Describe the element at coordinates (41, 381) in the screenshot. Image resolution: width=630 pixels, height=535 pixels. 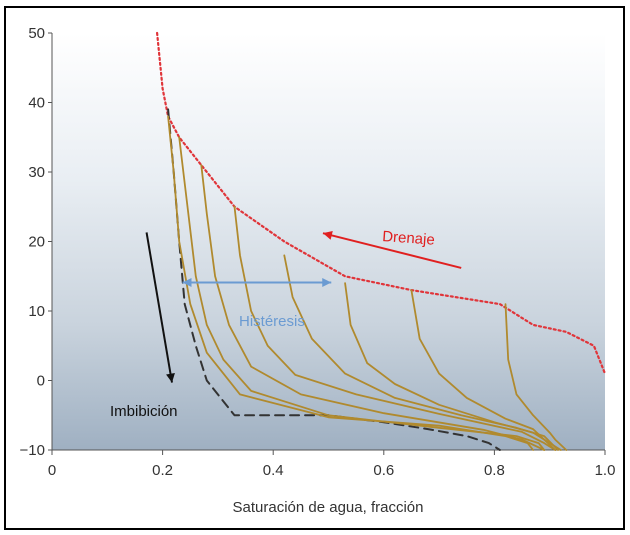
I see `y-tick-label: 0` at that location.